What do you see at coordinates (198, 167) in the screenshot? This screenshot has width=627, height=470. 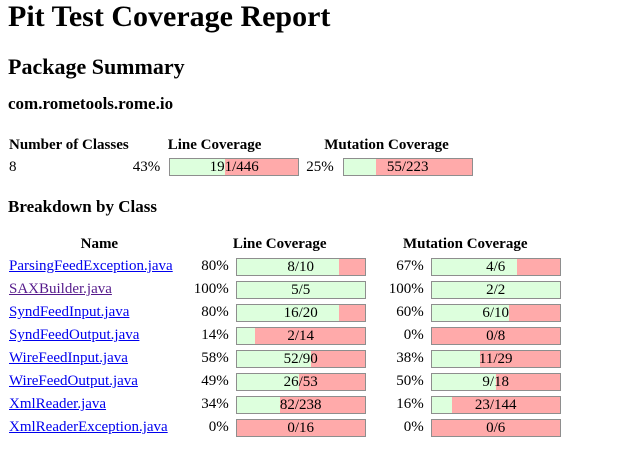 I see `summary-line-coverage-fill` at bounding box center [198, 167].